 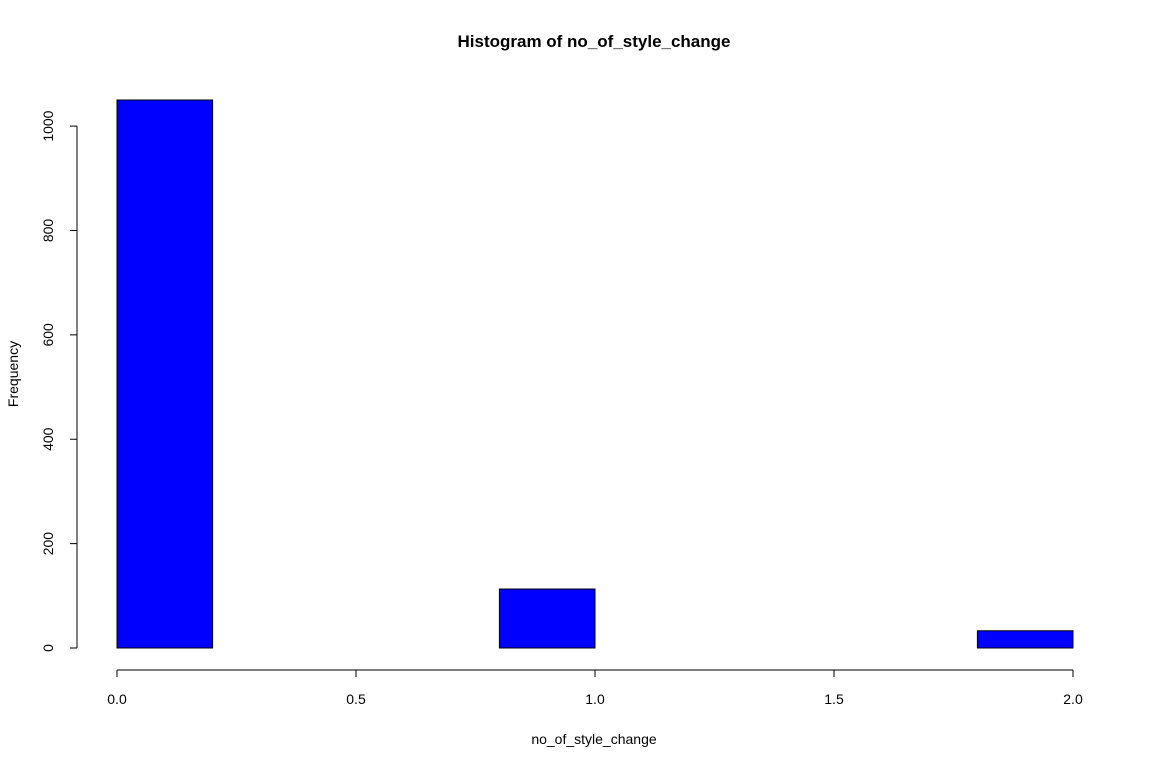 I want to click on y-tick-label: 600, so click(x=48, y=335).